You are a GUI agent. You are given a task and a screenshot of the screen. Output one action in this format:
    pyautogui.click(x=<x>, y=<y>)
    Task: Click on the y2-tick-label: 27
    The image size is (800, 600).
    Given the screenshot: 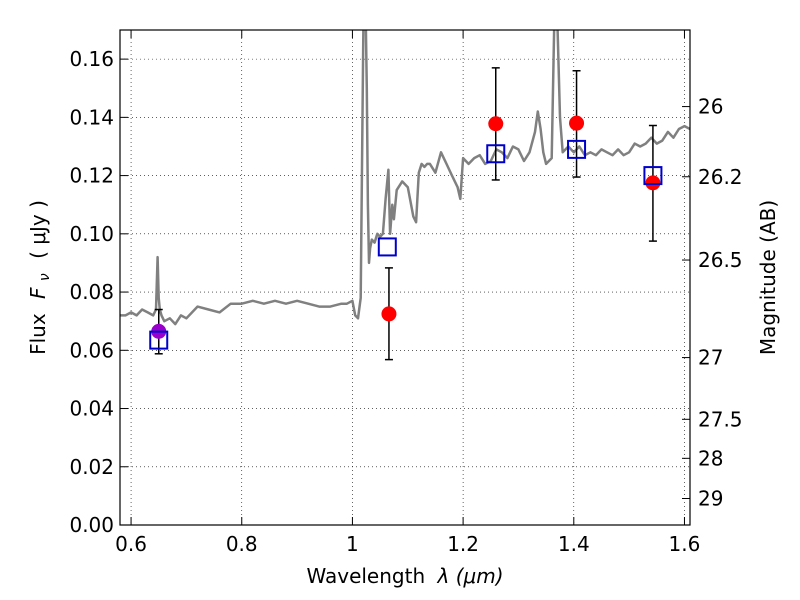 What is the action you would take?
    pyautogui.click(x=710, y=358)
    